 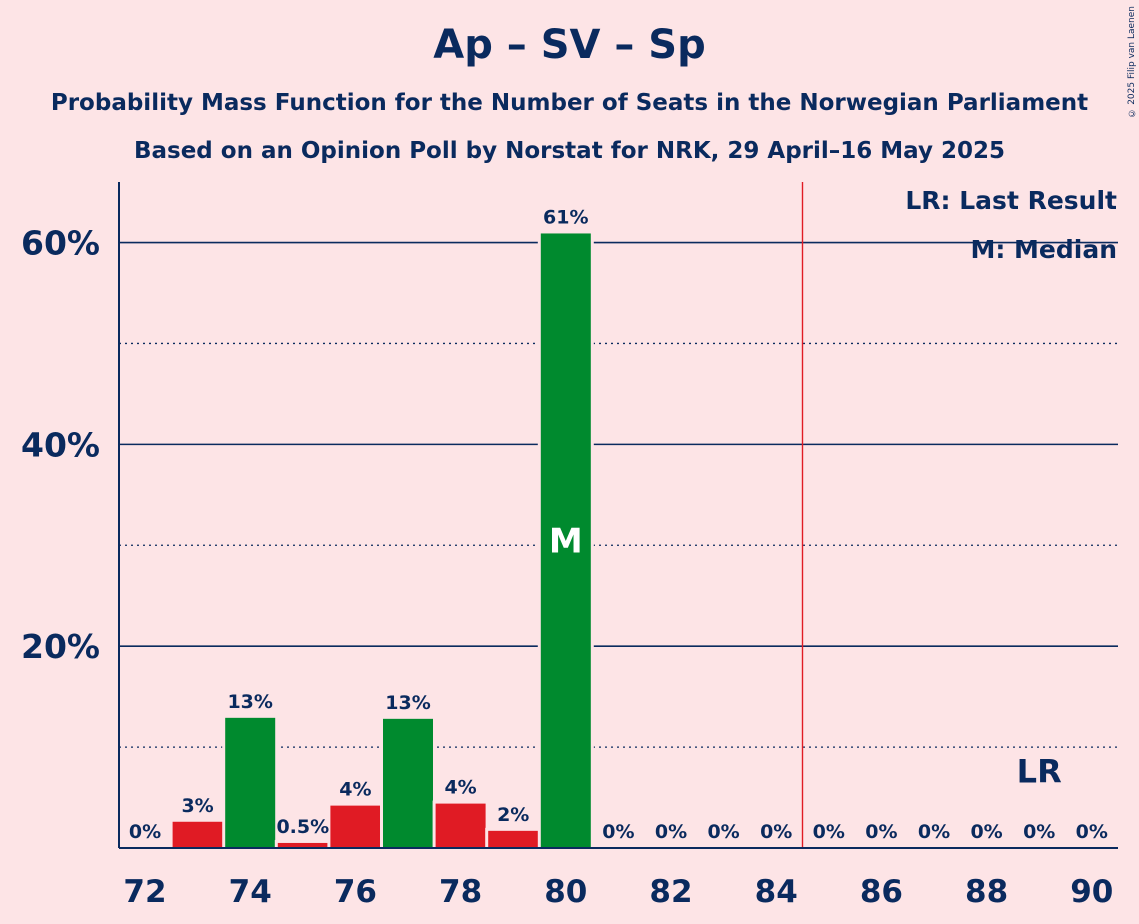 What do you see at coordinates (776, 892) in the screenshot?
I see `x-tick-label: 84` at bounding box center [776, 892].